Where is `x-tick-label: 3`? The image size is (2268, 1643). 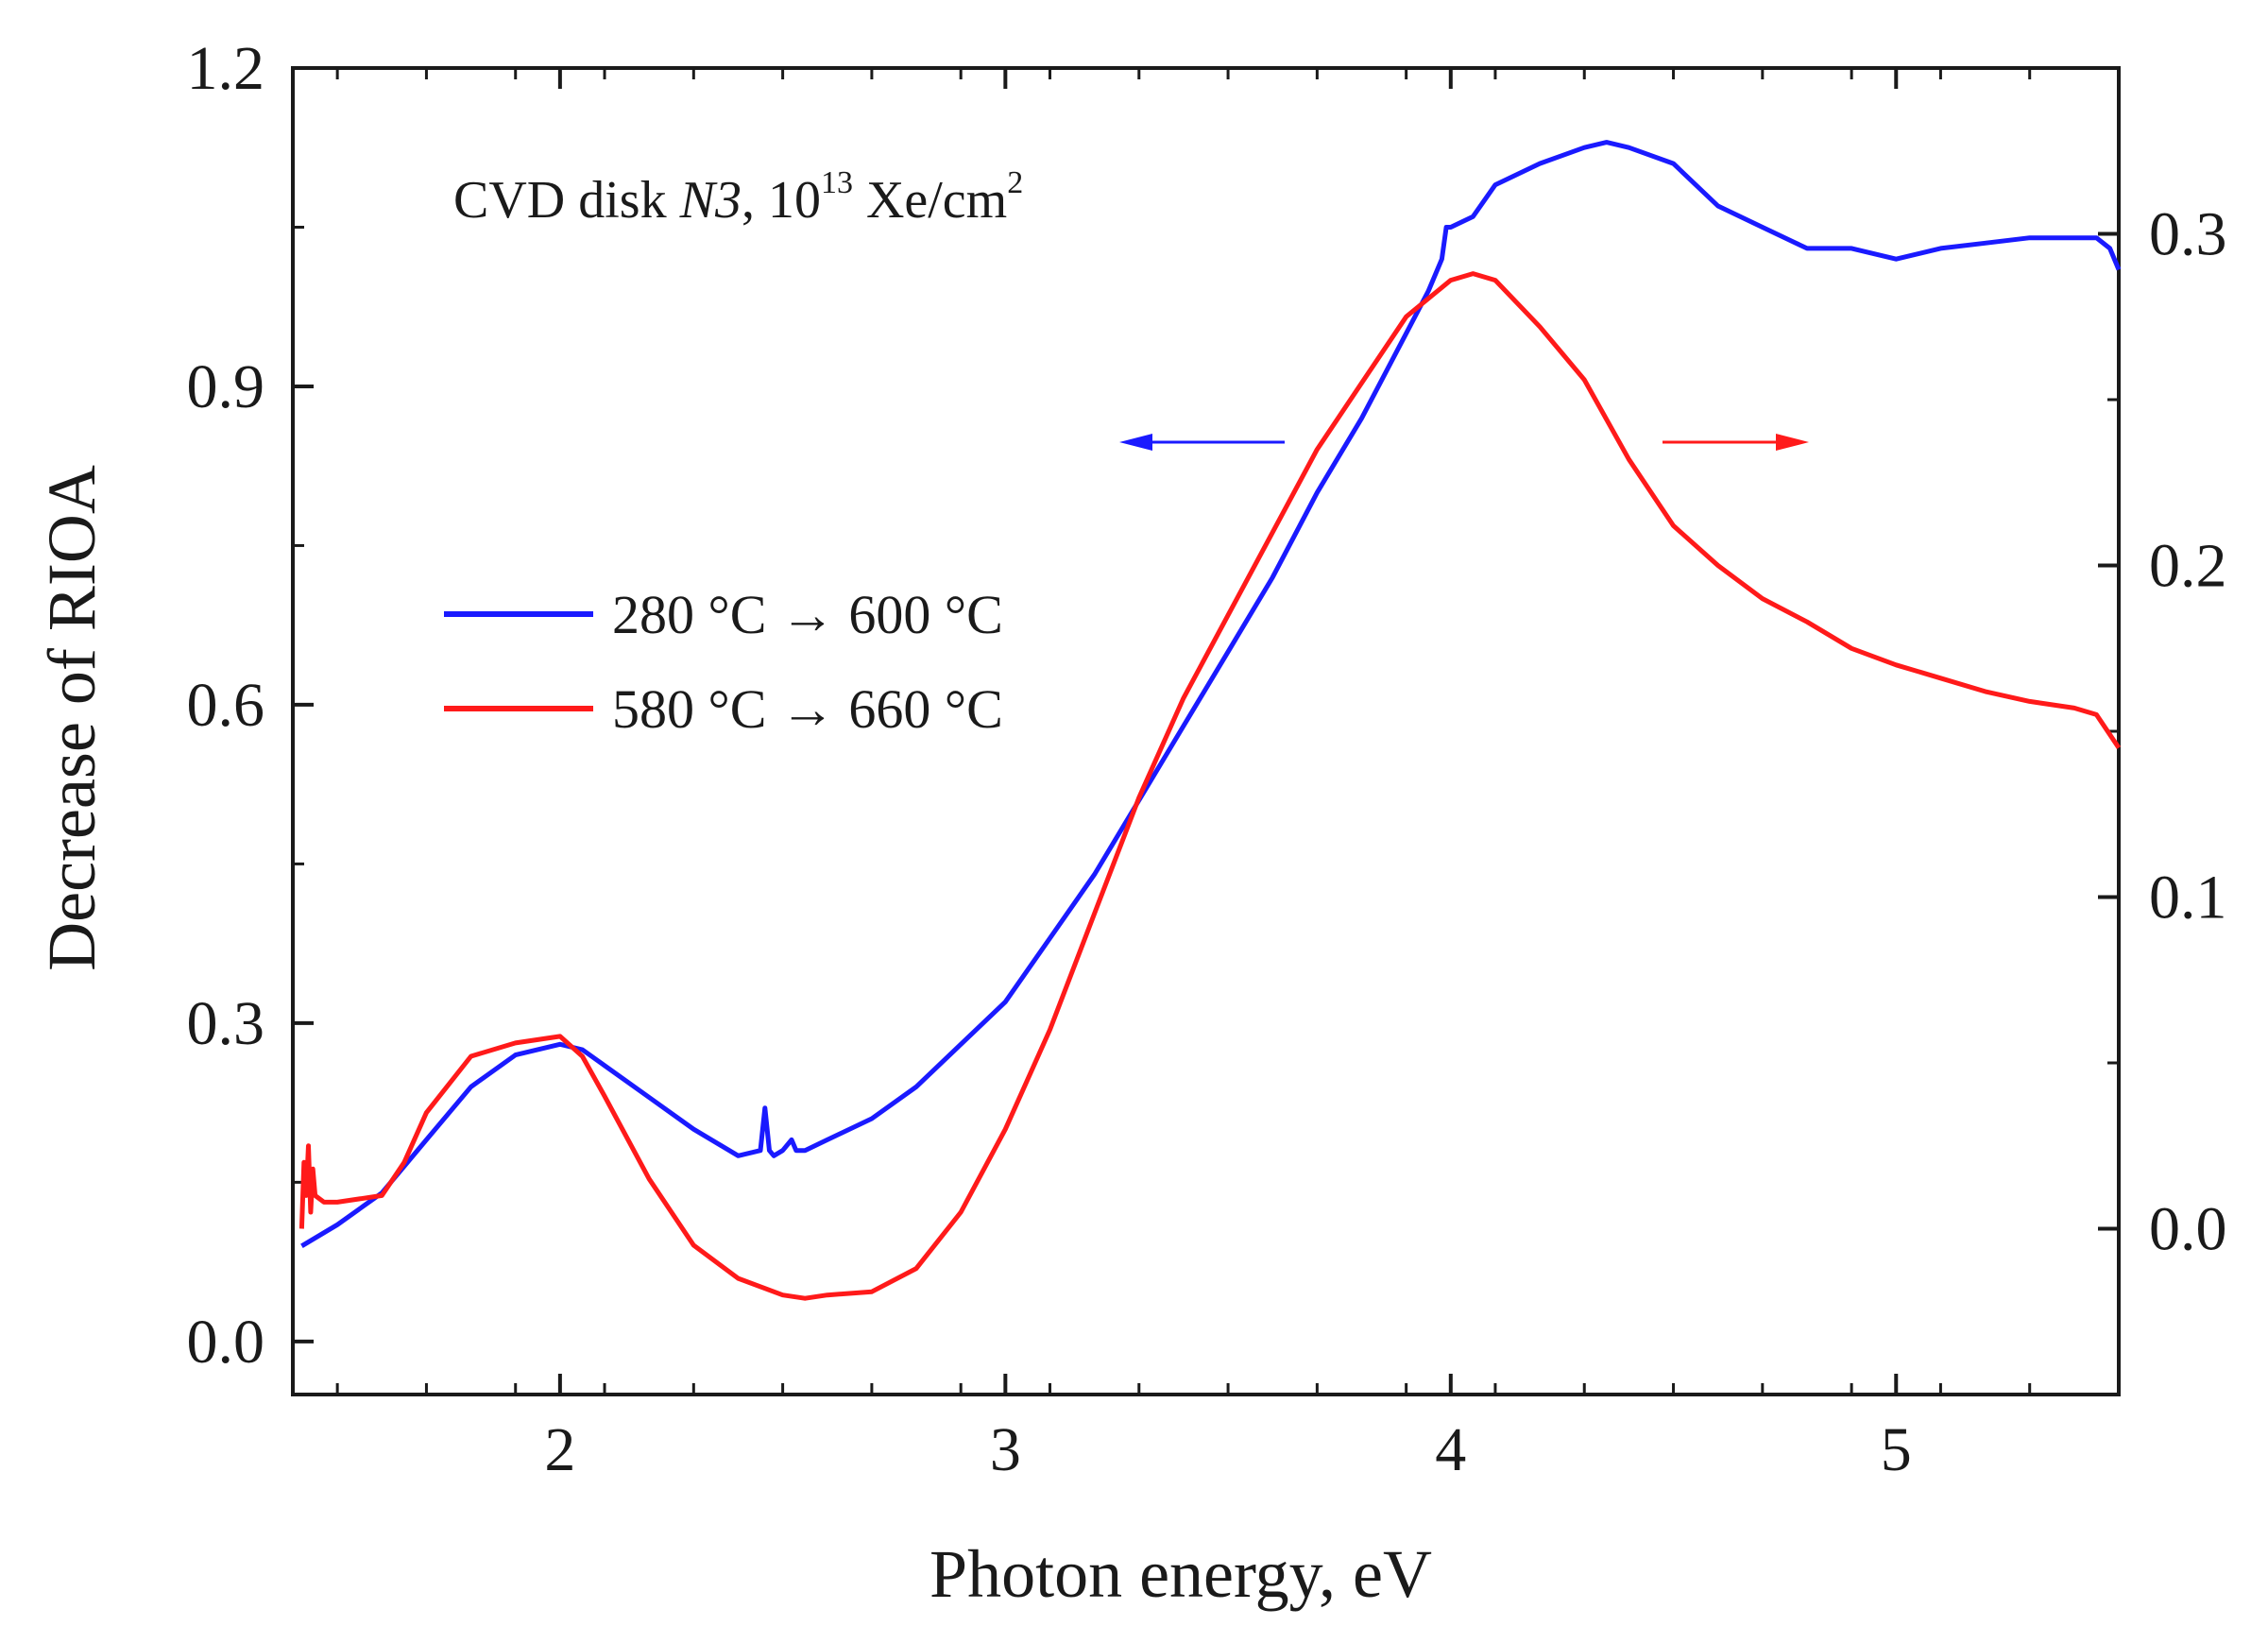
x-tick-label: 3 is located at coordinates (1005, 1449).